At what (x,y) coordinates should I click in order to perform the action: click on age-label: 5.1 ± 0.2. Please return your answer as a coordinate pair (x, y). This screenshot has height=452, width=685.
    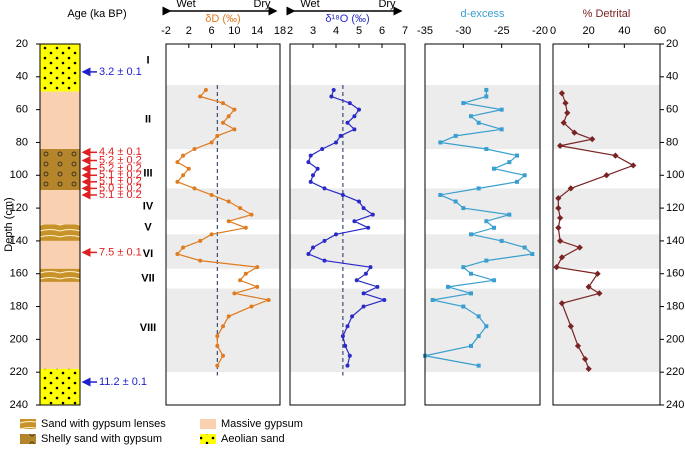
    Looking at the image, I should click on (120, 195).